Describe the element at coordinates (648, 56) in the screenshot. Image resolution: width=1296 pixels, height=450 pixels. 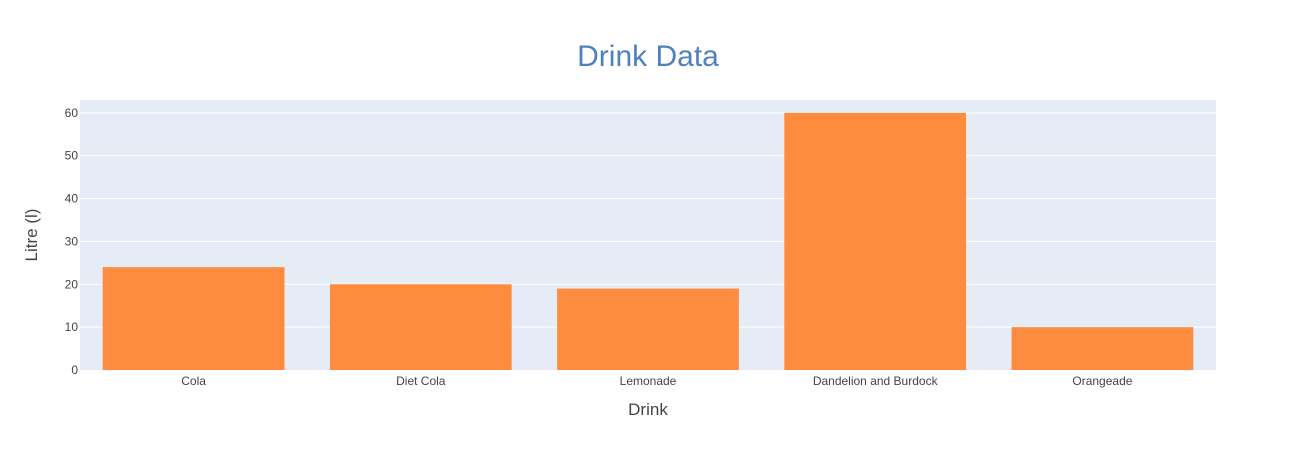
I see `chart-title: Drink Data` at that location.